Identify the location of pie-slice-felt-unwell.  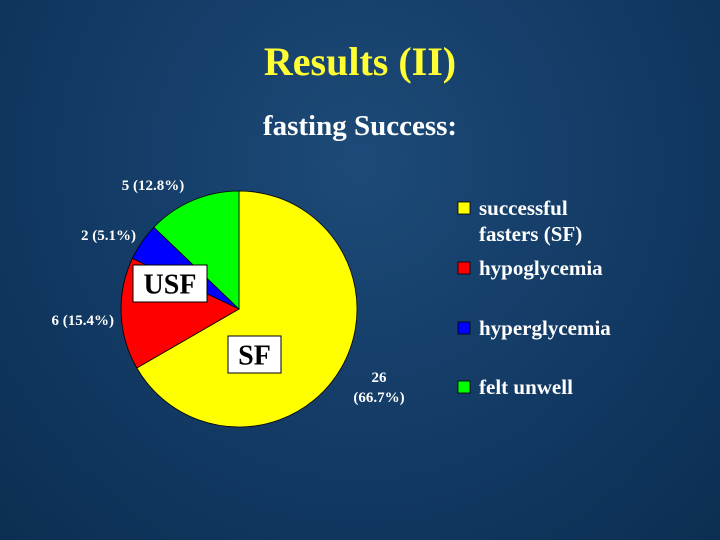
(196, 250).